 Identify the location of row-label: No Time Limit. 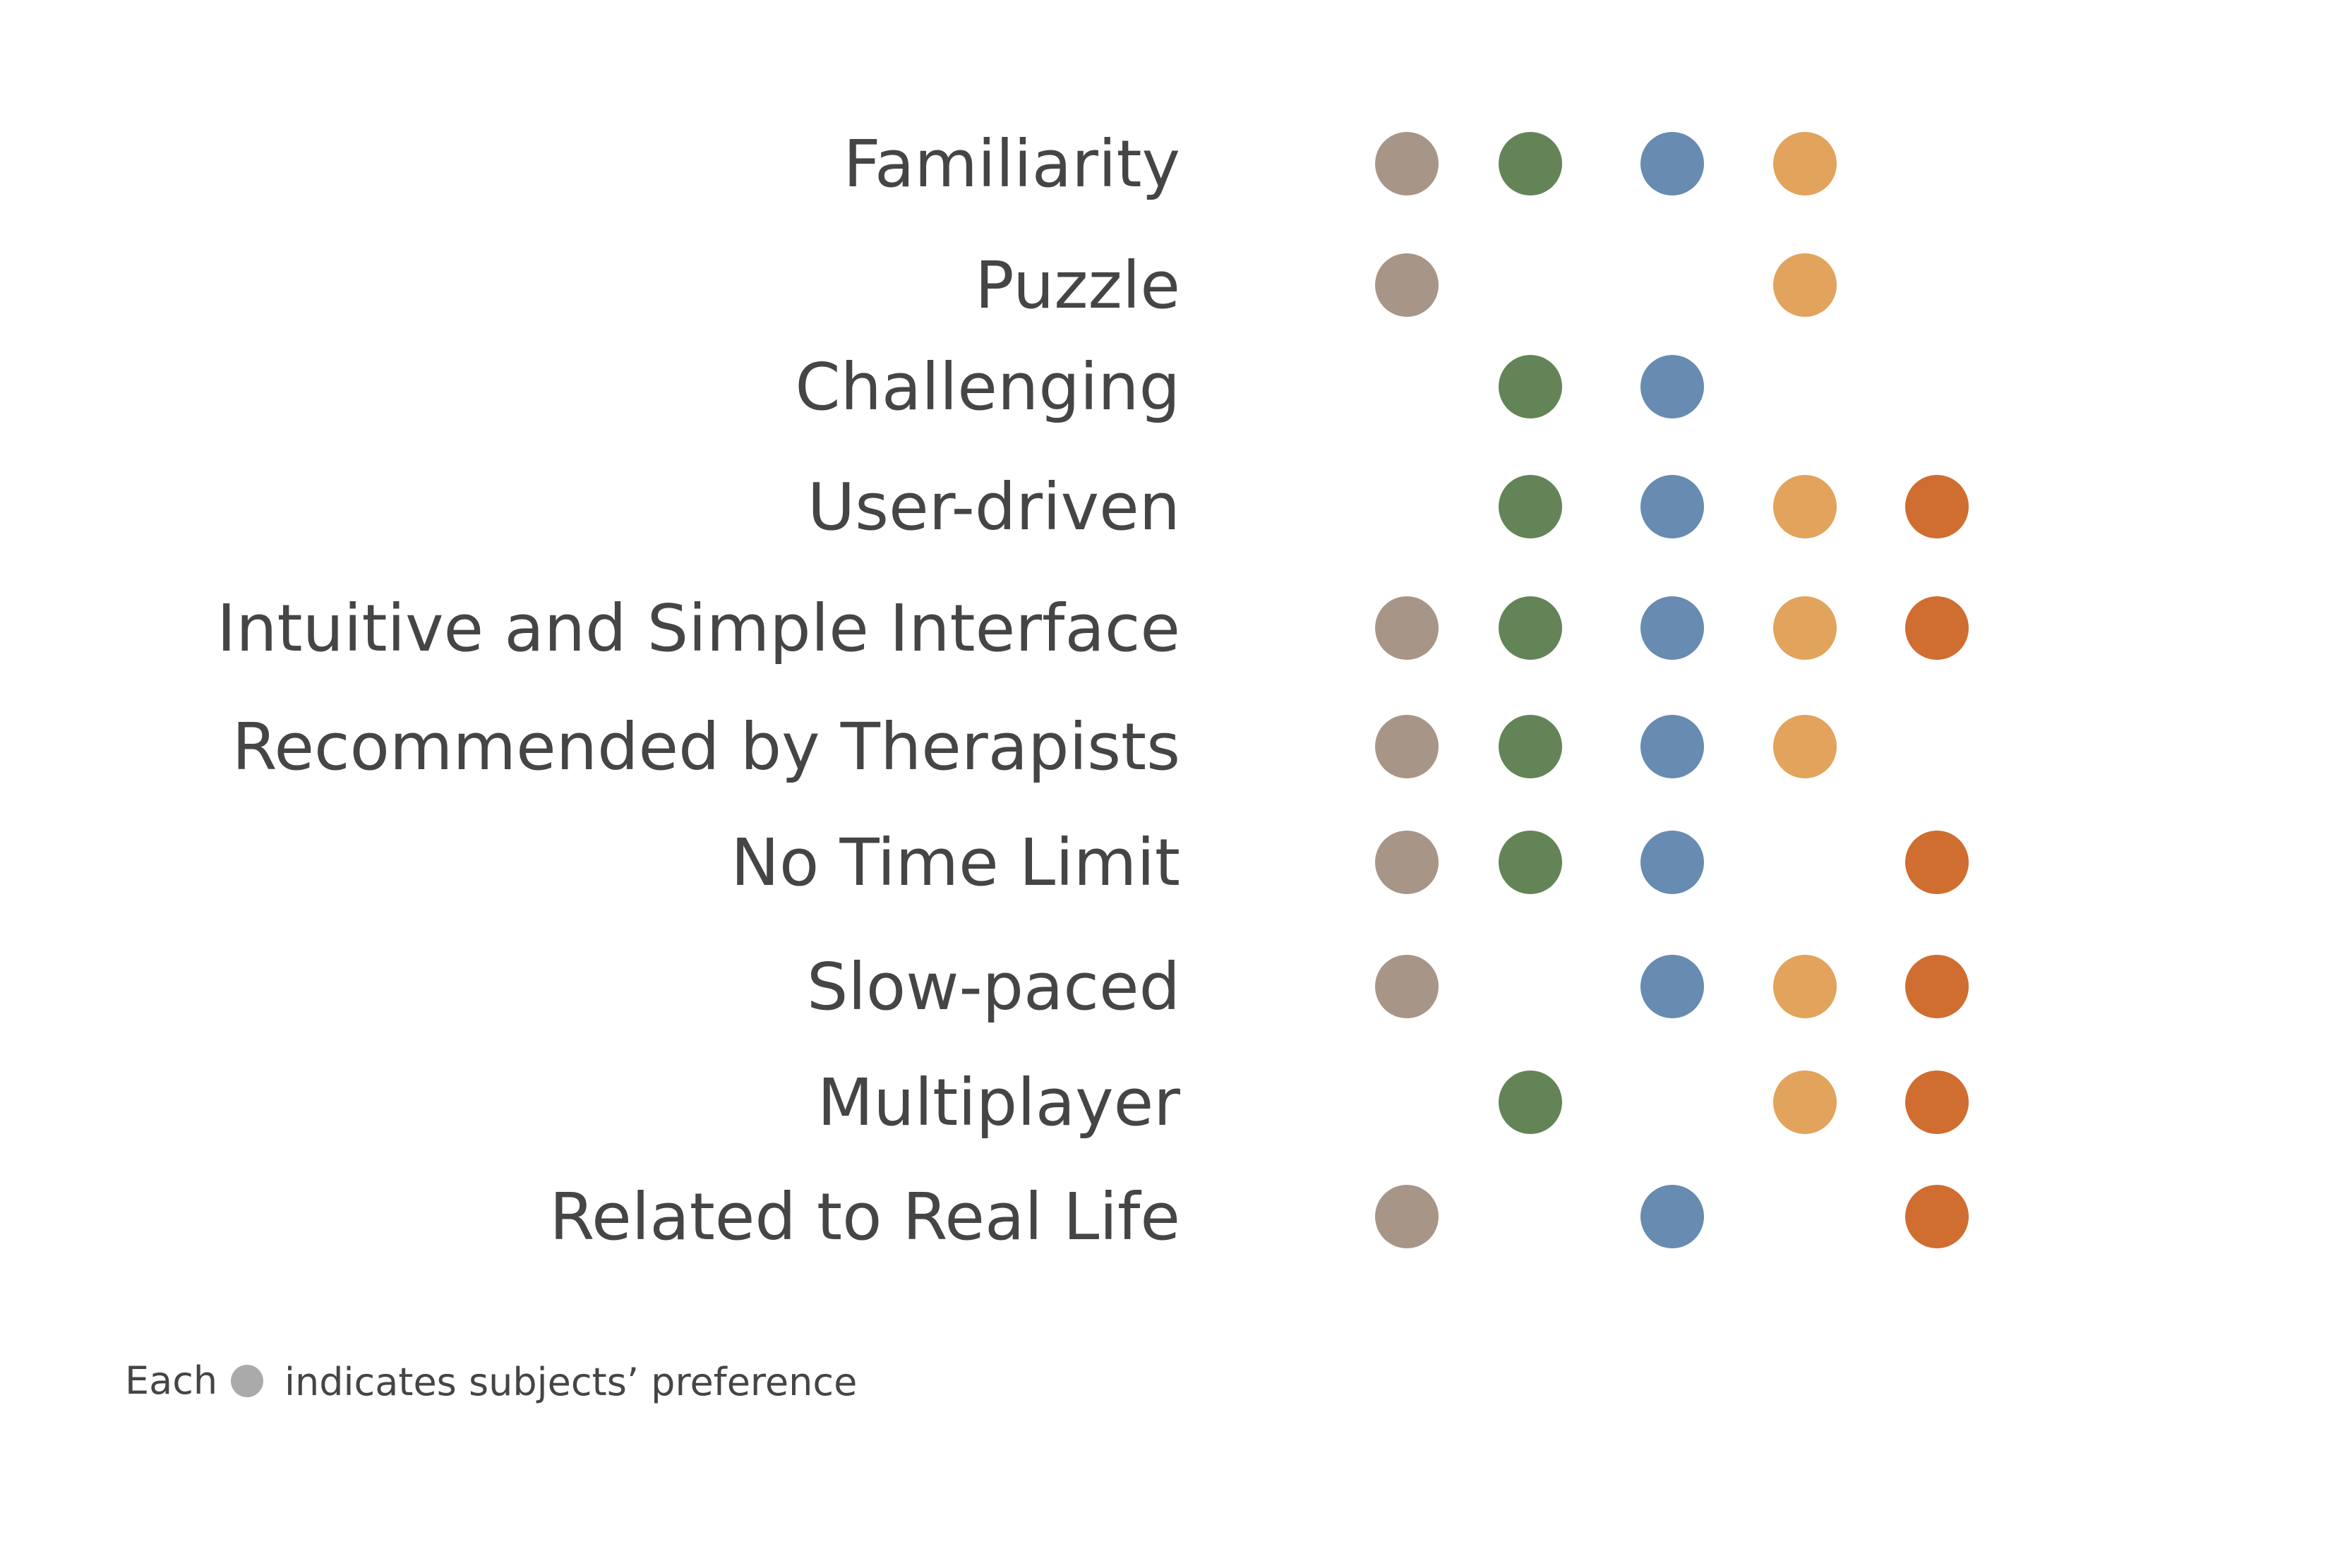
(956, 863).